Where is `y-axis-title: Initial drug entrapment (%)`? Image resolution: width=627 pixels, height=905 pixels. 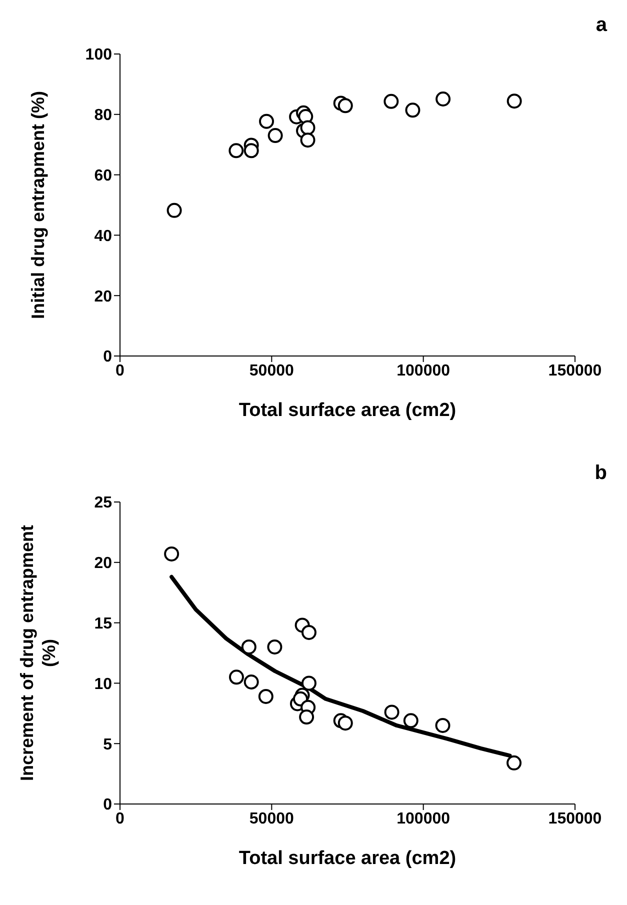 y-axis-title: Initial drug entrapment (%) is located at coordinates (38, 205).